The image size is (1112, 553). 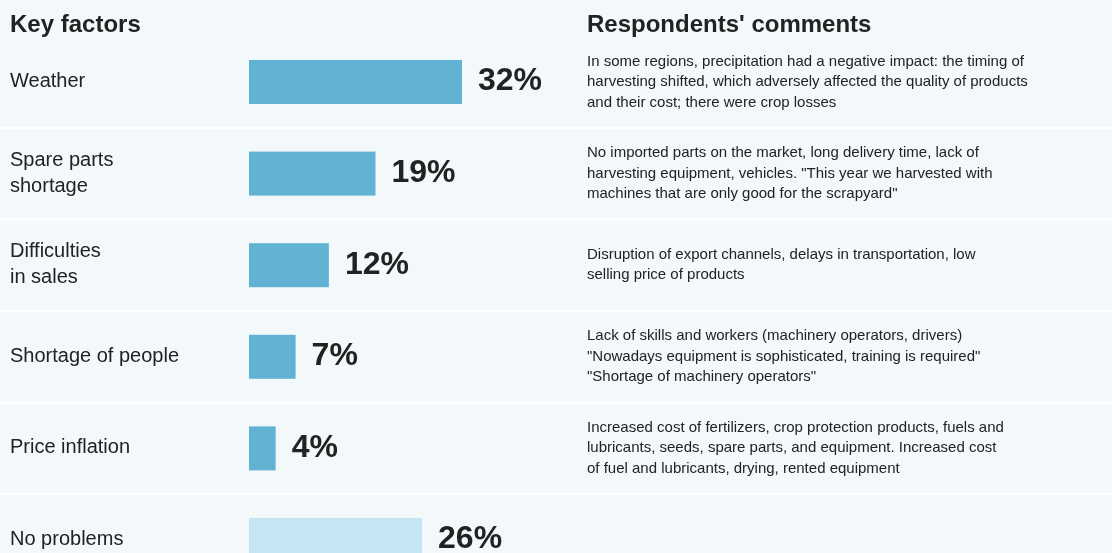 I want to click on y-tick-label: No problems, so click(x=67, y=538).